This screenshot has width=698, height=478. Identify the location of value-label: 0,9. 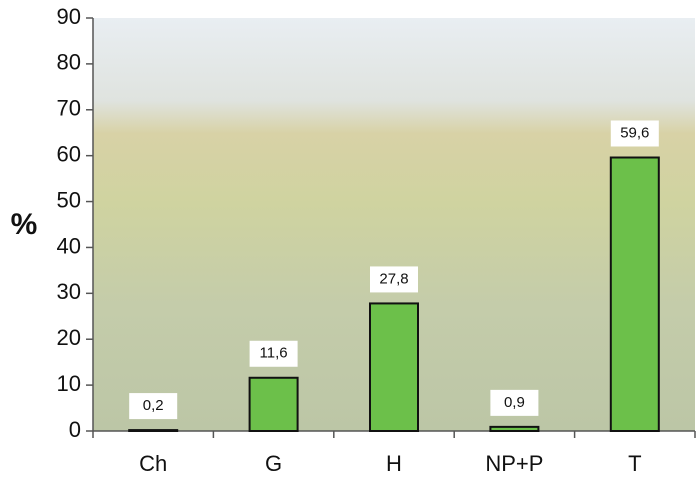
(514, 402).